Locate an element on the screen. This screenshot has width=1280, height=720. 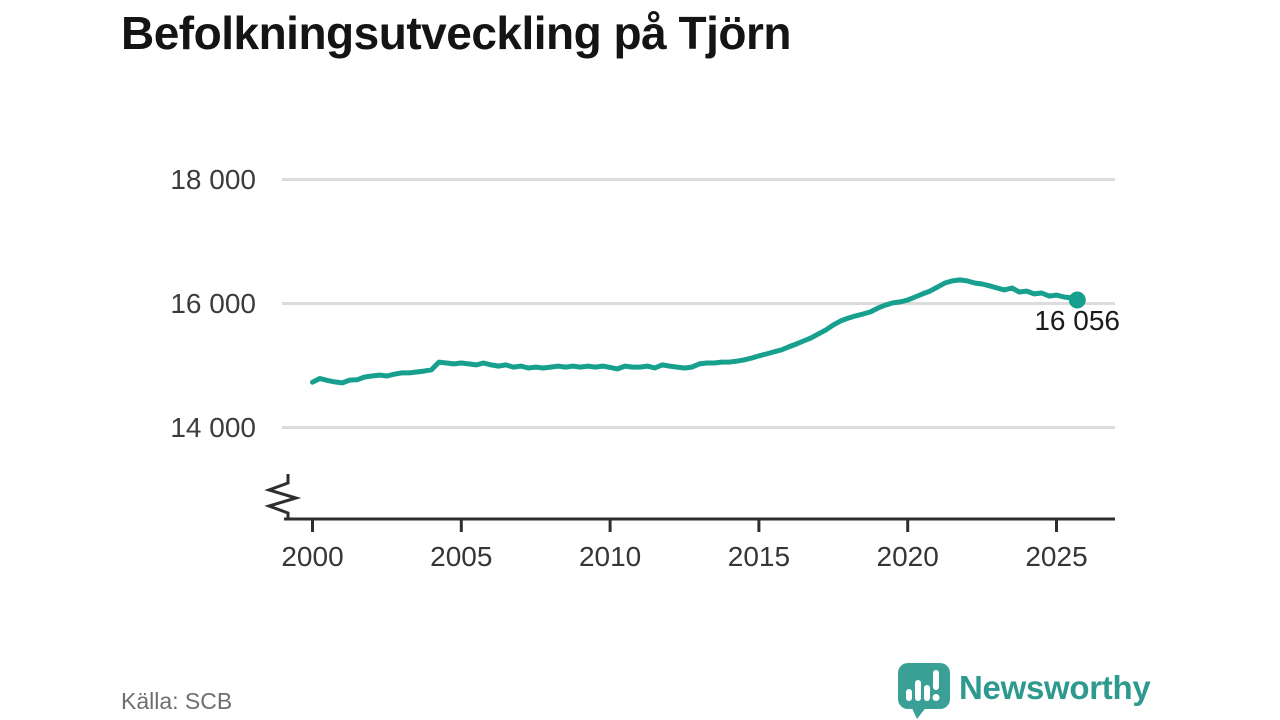
x-tick-label: 2025 is located at coordinates (1056, 556).